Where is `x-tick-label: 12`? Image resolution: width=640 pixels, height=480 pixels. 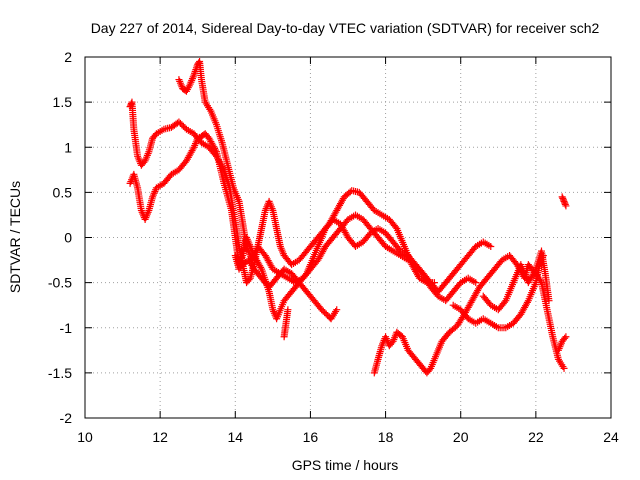 x-tick-label: 12 is located at coordinates (160, 437).